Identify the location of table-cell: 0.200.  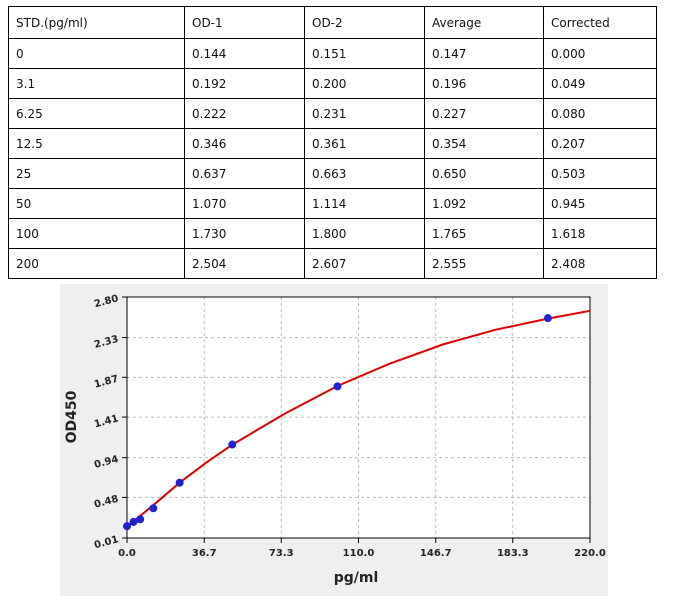
(364, 83).